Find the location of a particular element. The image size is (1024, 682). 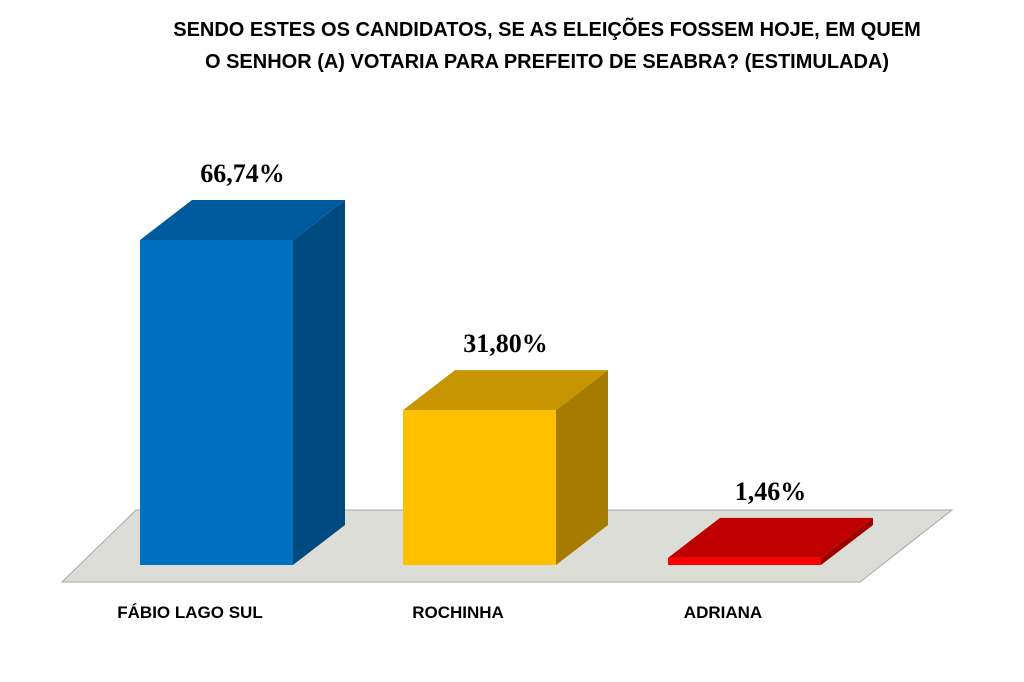

bar-rochinha is located at coordinates (505, 467).